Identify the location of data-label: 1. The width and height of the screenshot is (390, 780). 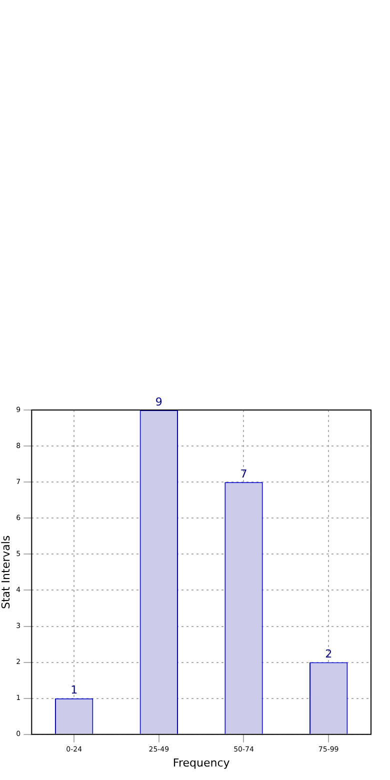
(74, 690).